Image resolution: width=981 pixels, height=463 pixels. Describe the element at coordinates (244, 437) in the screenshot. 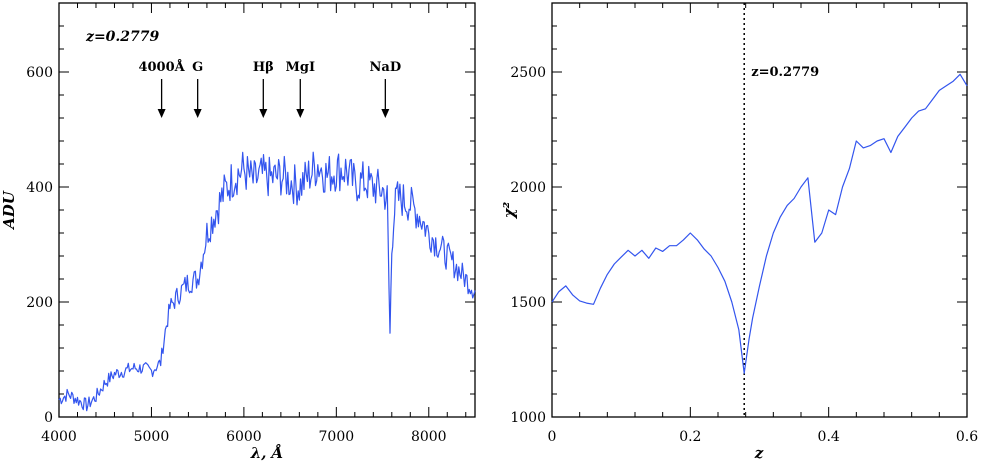

I see `spectrum-x-tick-label: 6000` at that location.